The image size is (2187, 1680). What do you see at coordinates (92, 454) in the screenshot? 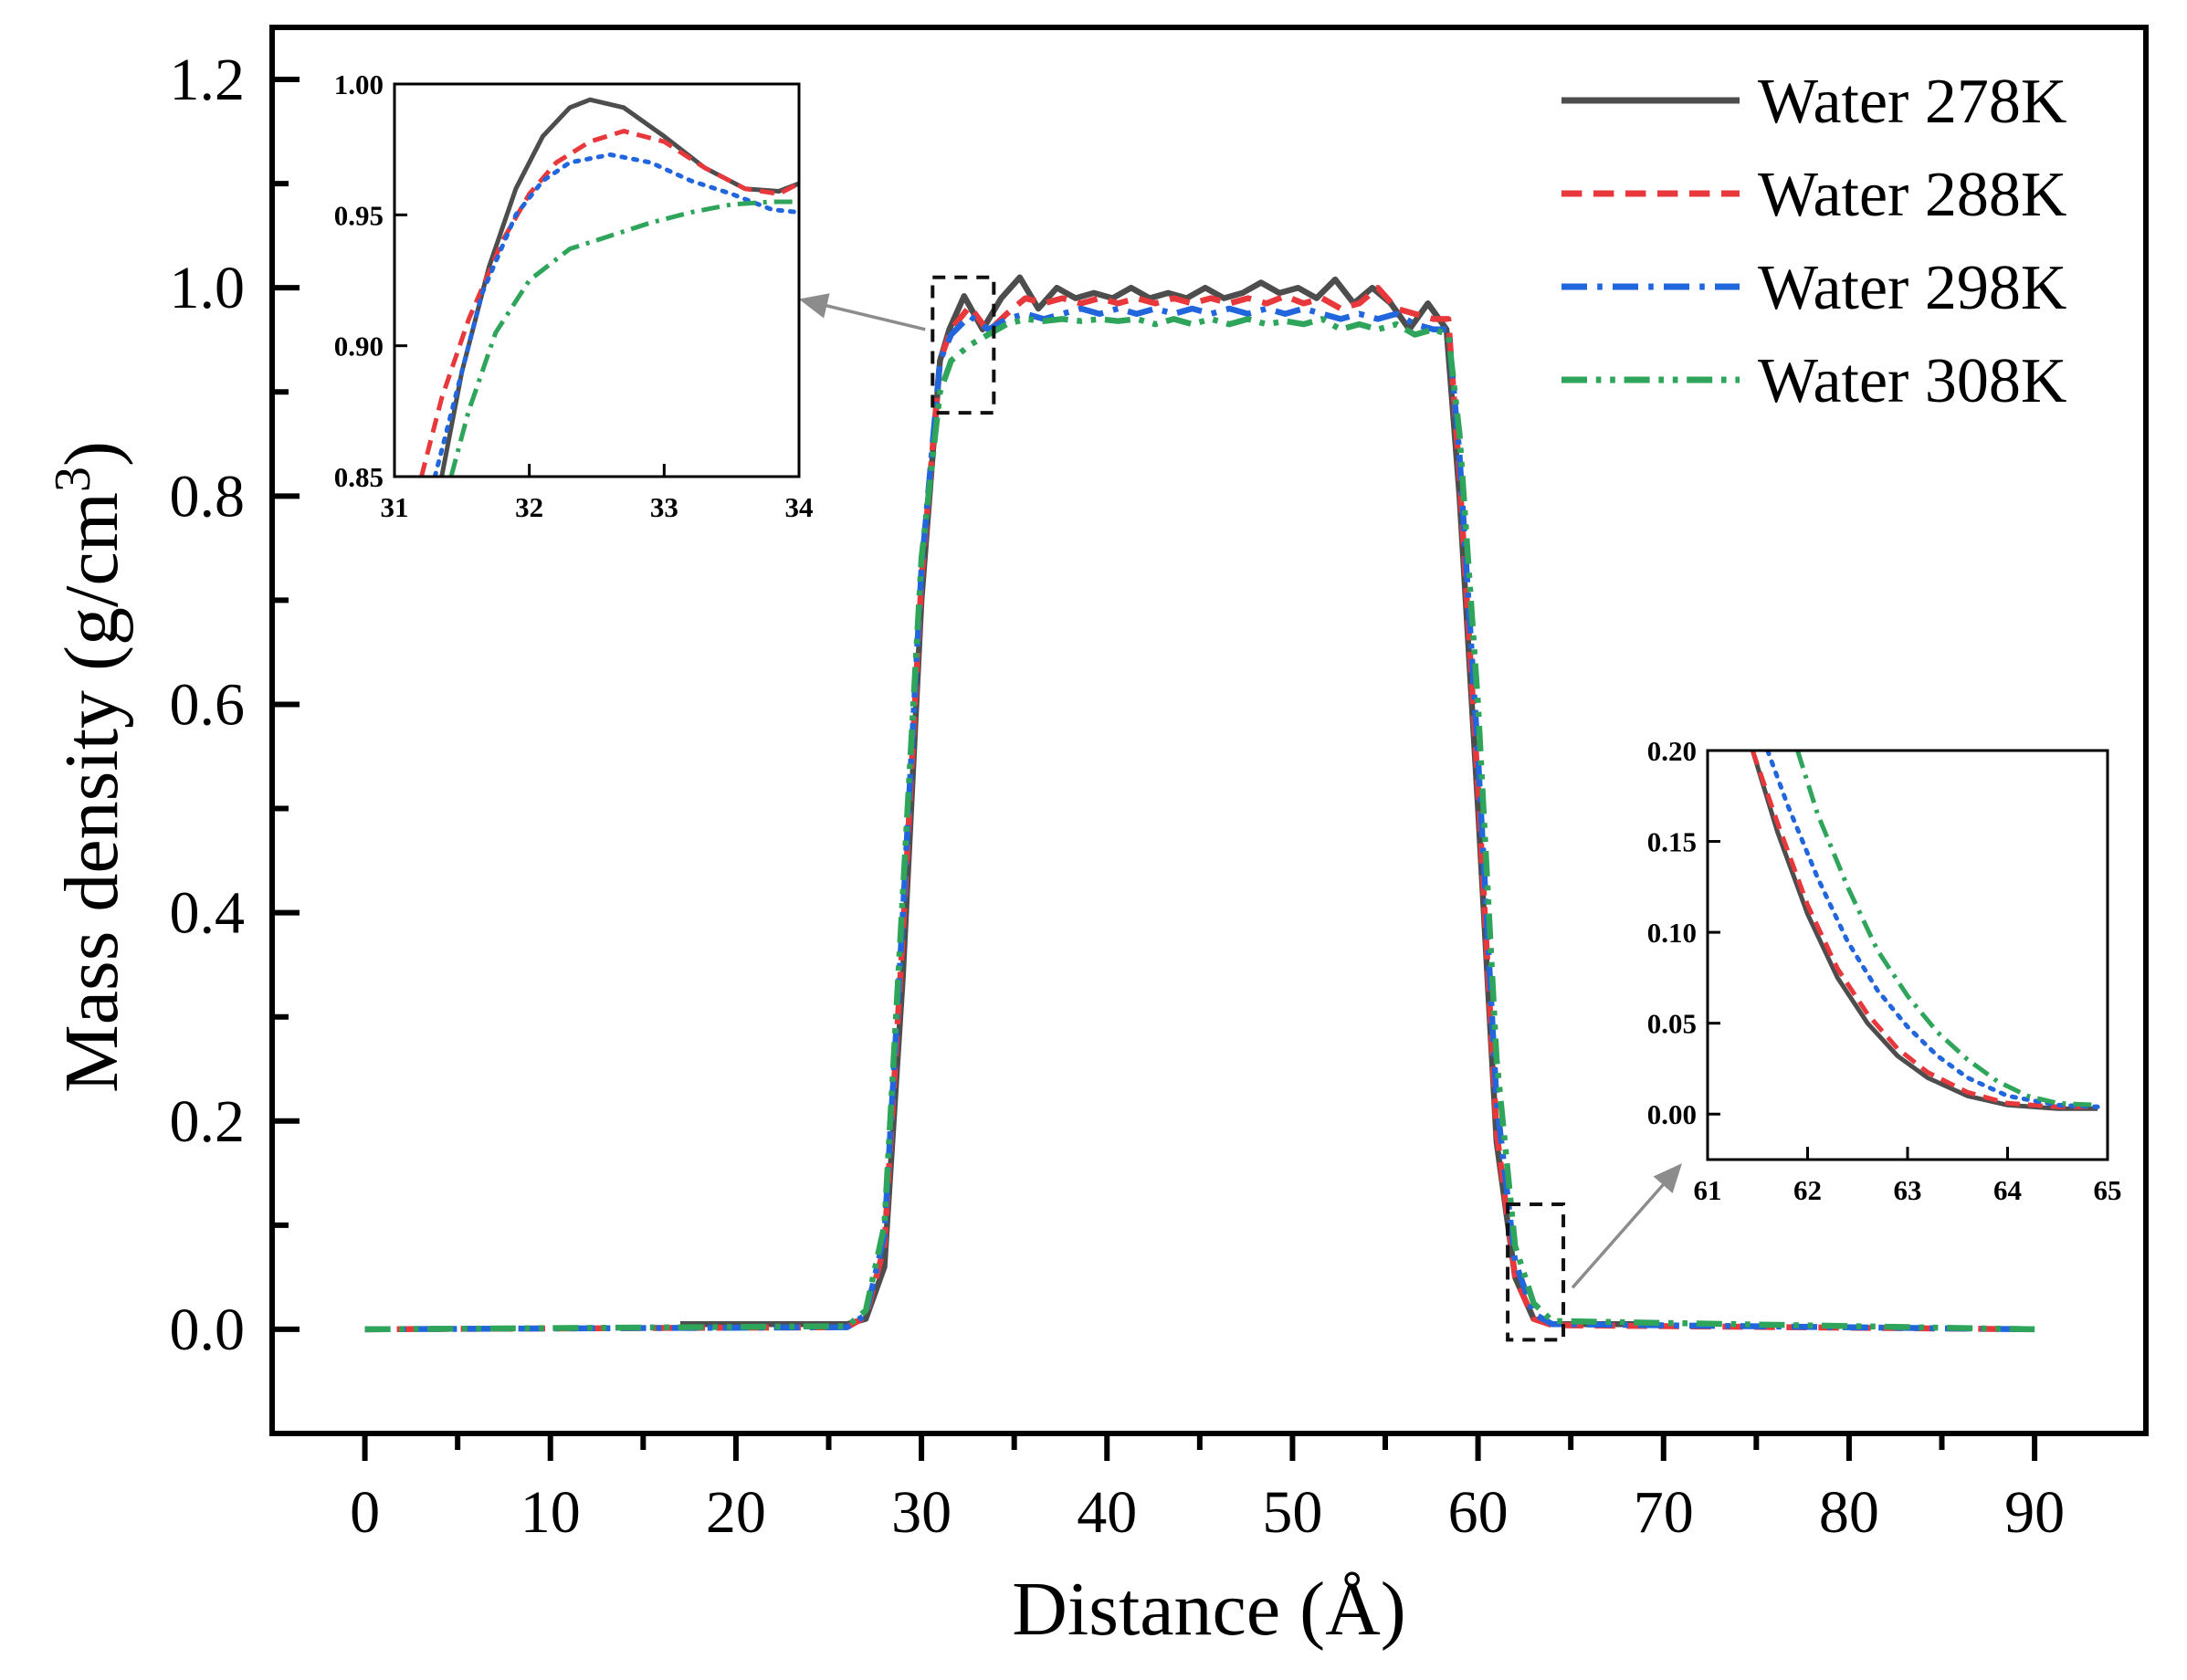
I see `y-axis-title-close: )` at bounding box center [92, 454].